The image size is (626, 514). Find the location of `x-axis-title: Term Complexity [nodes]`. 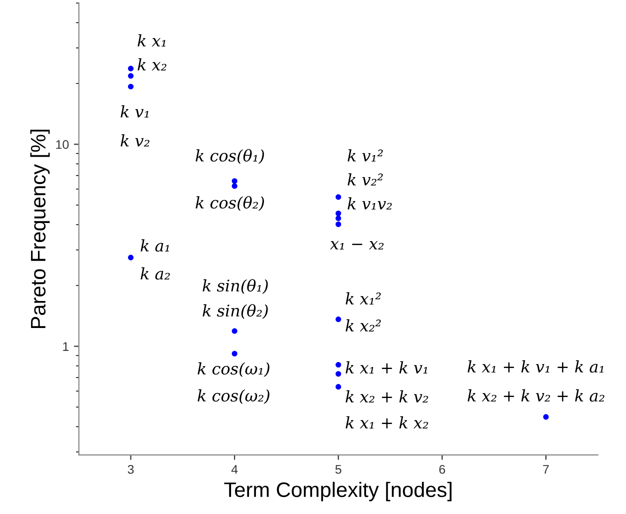

x-axis-title: Term Complexity [nodes] is located at coordinates (338, 492).